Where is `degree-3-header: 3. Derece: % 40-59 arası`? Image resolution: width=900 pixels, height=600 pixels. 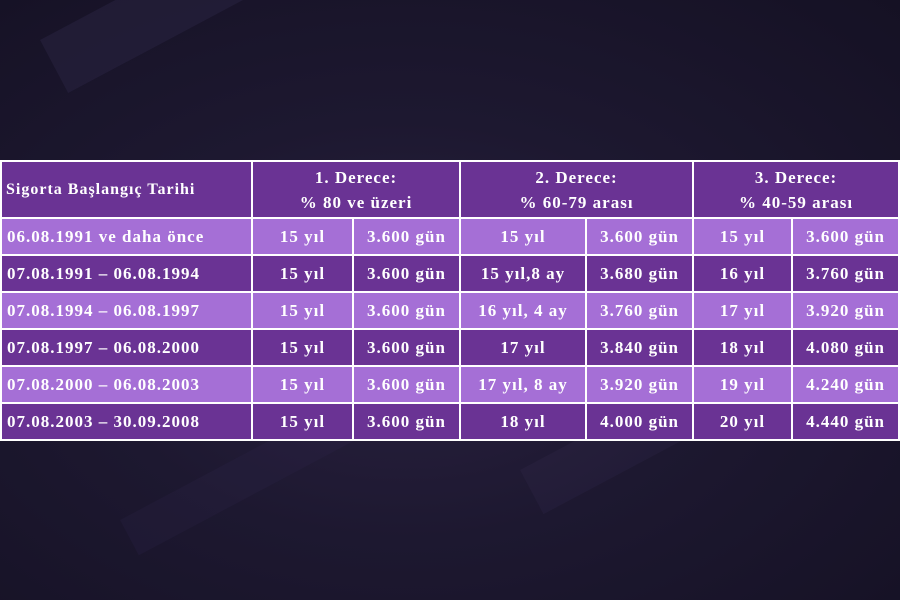
degree-3-header: 3. Derece: % 40-59 arası is located at coordinates (796, 189).